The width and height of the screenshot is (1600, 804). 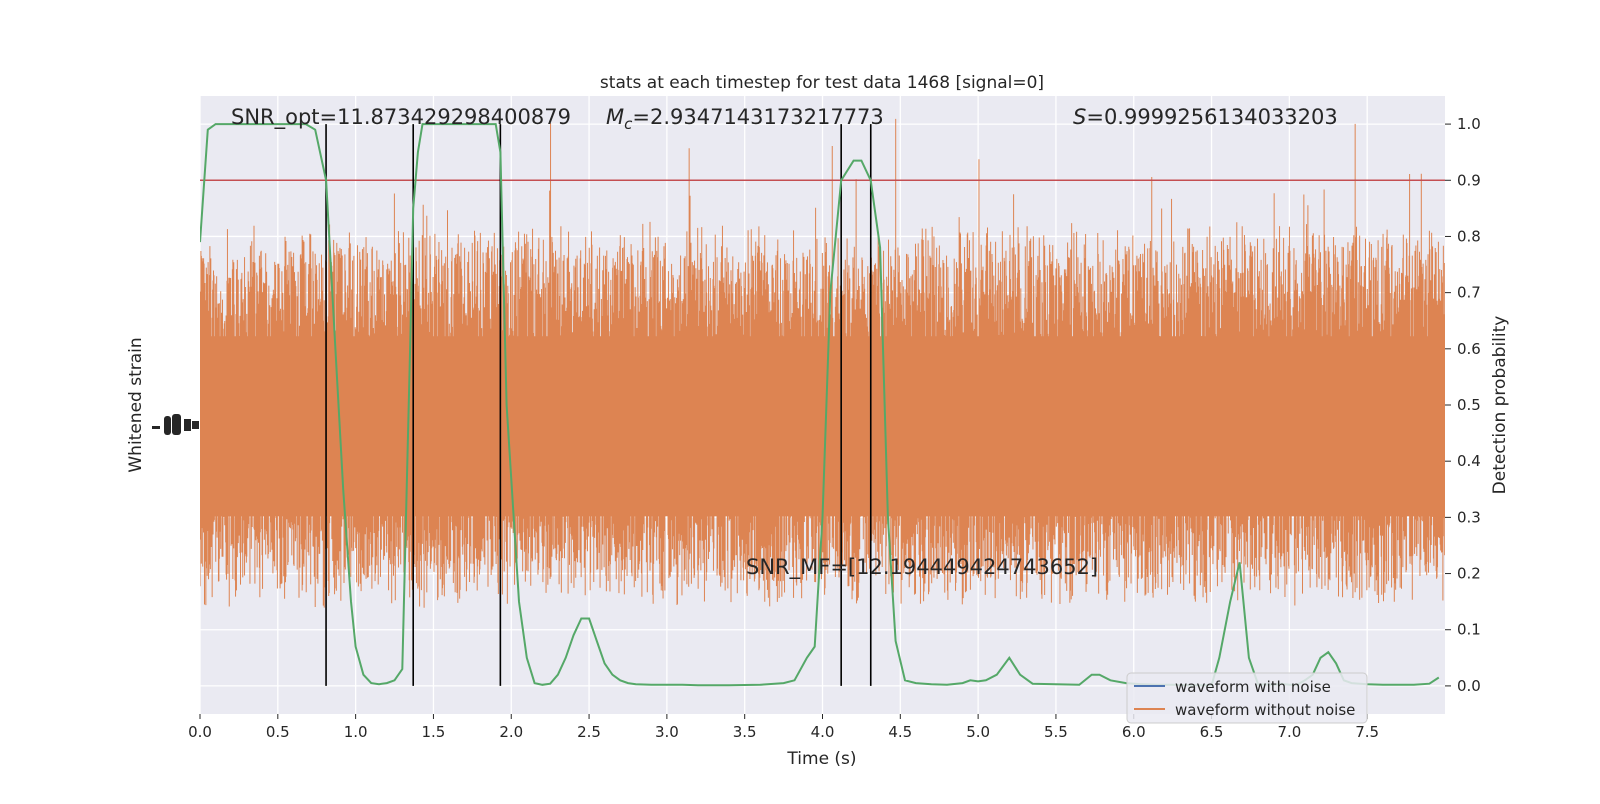 I want to click on y-tick-label-5: 0.5, so click(x=1469, y=405).